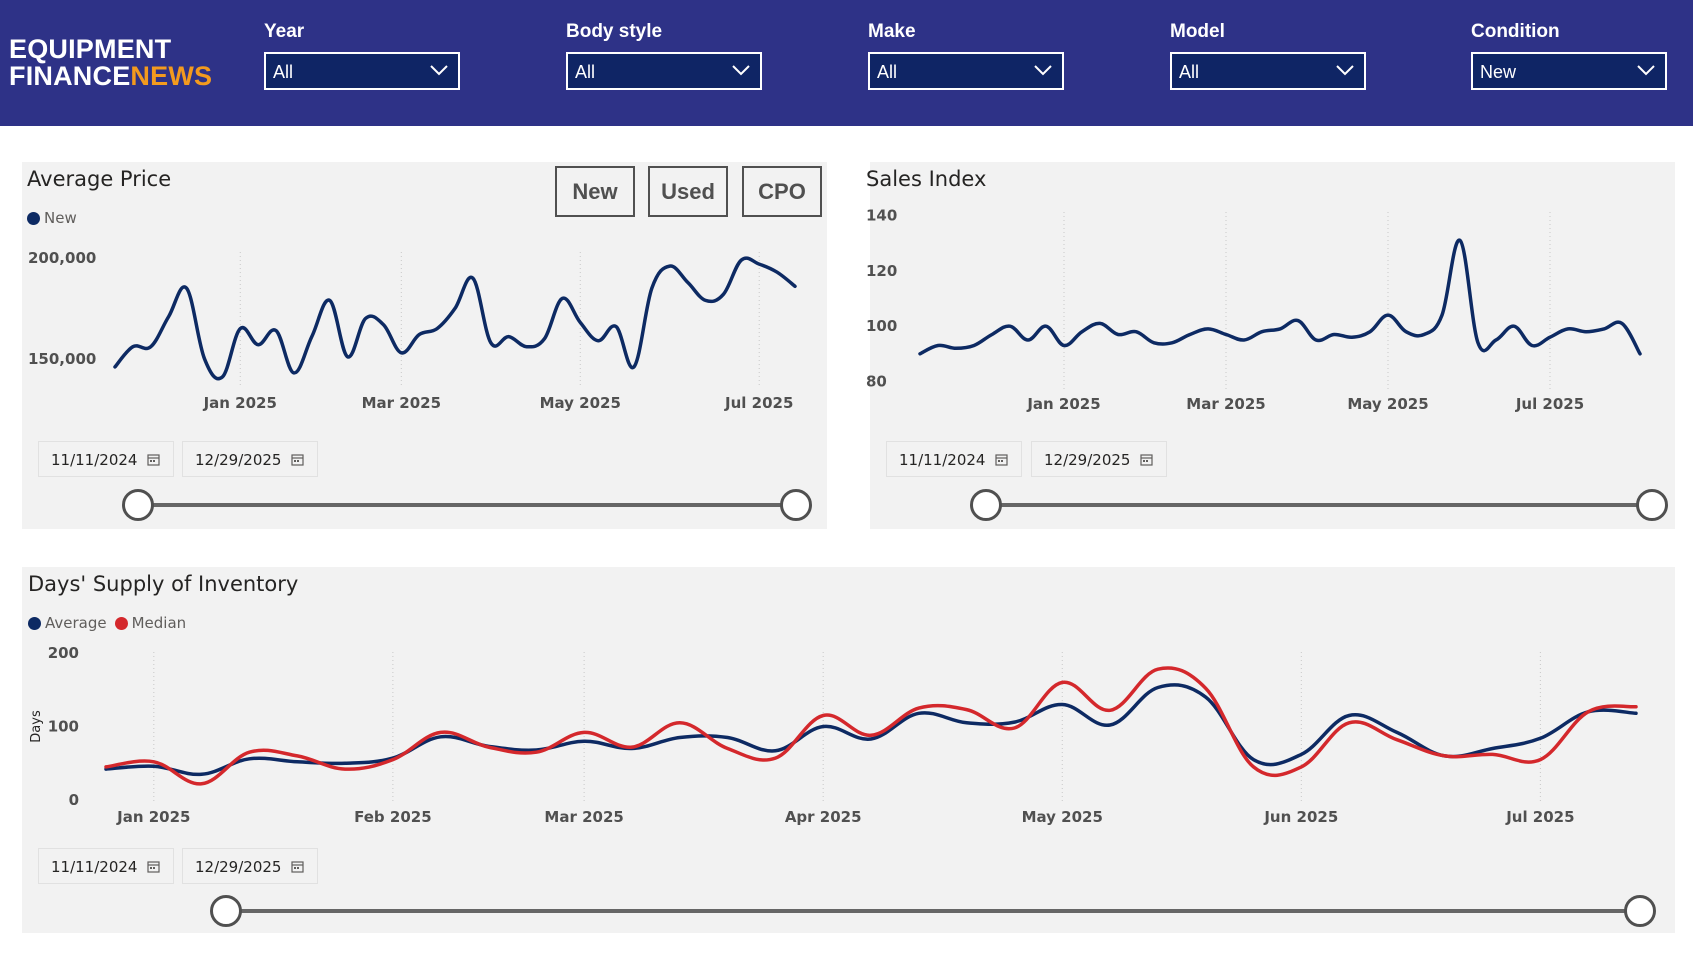 The image size is (1693, 956). I want to click on legend-item-average: Average, so click(67, 623).